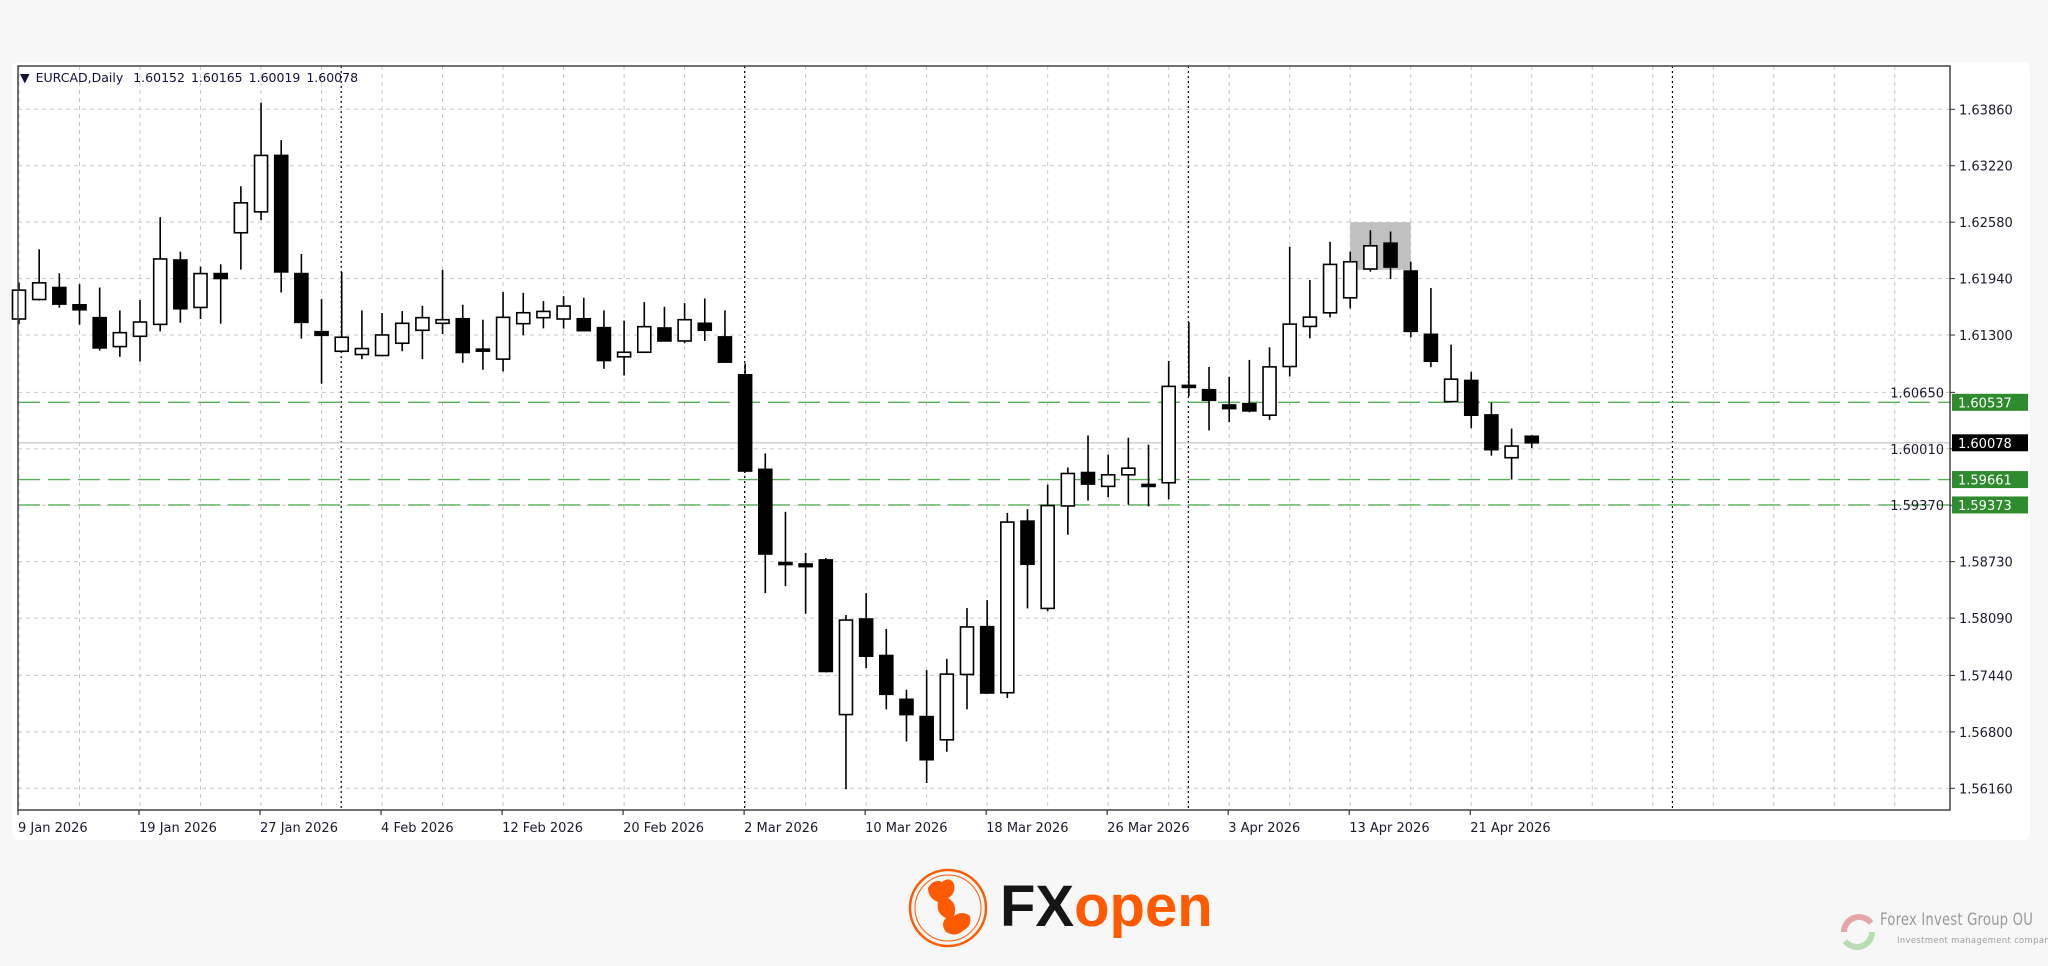  I want to click on x-tick-label: 19 Jan 2026, so click(178, 828).